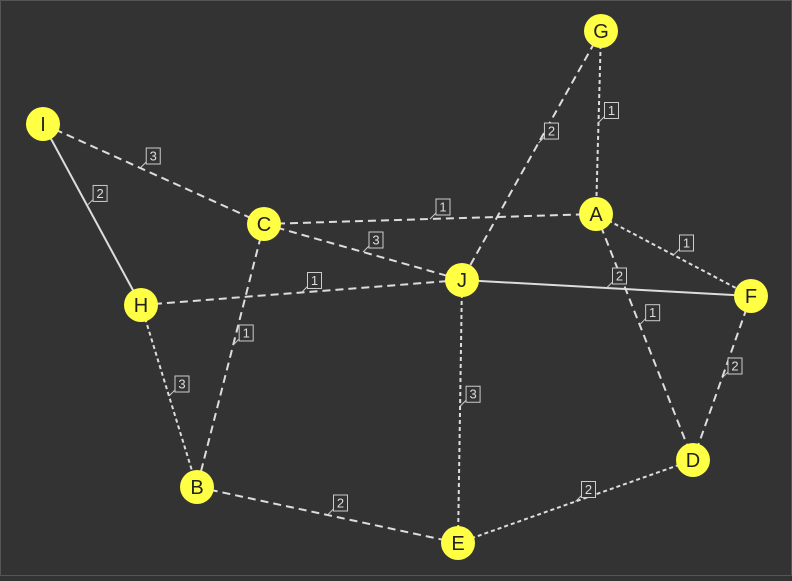 The width and height of the screenshot is (792, 581). Describe the element at coordinates (644, 337) in the screenshot. I see `edge-a-d` at that location.